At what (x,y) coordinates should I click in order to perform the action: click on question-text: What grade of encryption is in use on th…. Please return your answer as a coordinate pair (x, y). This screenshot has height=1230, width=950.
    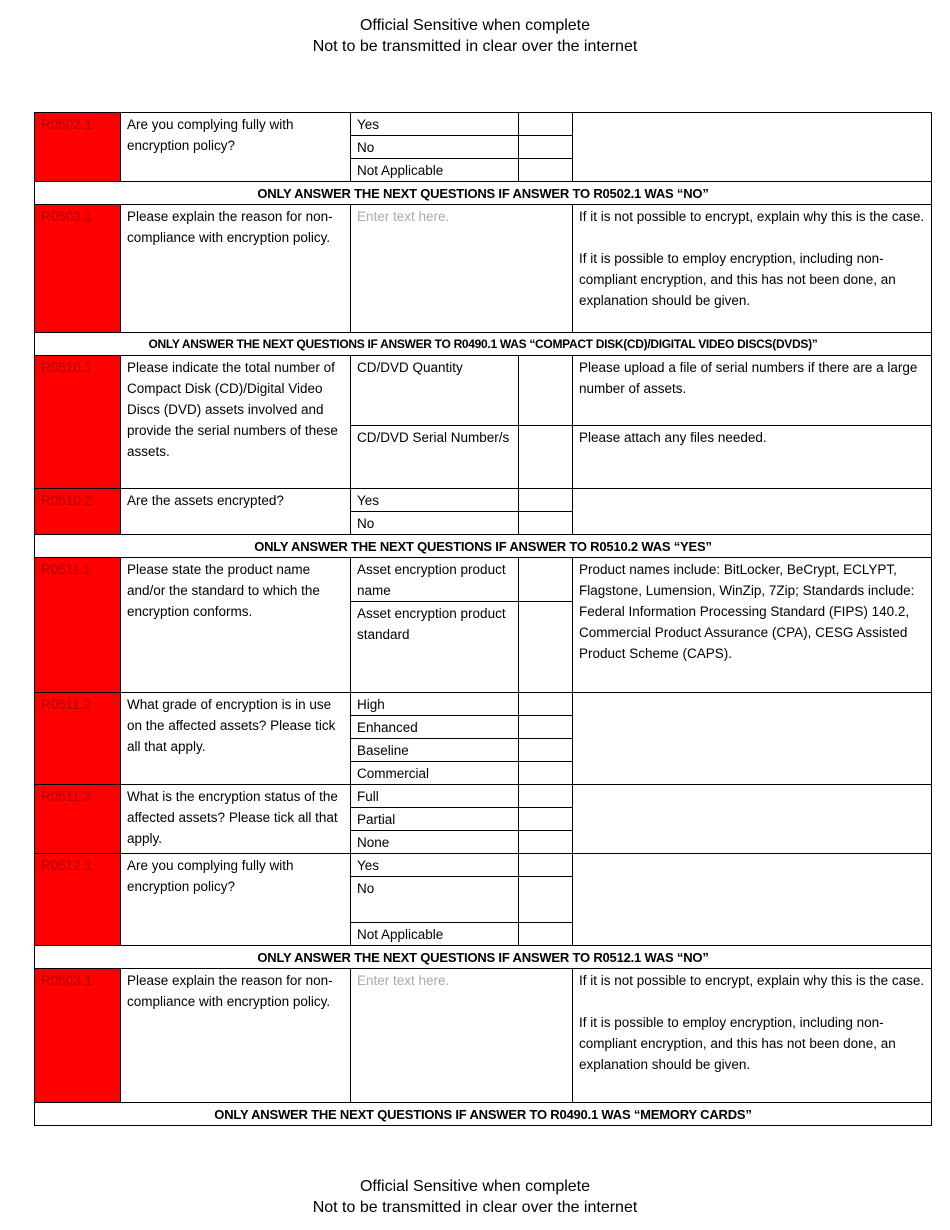
    Looking at the image, I should click on (235, 738).